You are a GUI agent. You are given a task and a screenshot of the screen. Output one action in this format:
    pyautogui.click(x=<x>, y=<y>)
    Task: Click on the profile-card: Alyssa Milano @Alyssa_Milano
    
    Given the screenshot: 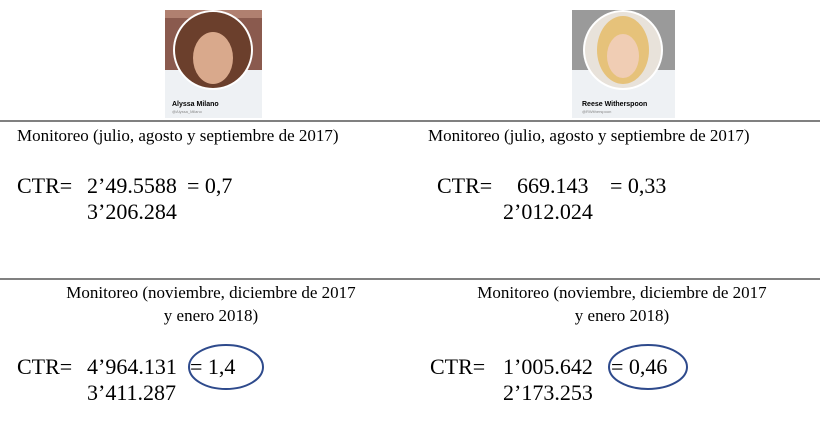 What is the action you would take?
    pyautogui.click(x=213, y=64)
    